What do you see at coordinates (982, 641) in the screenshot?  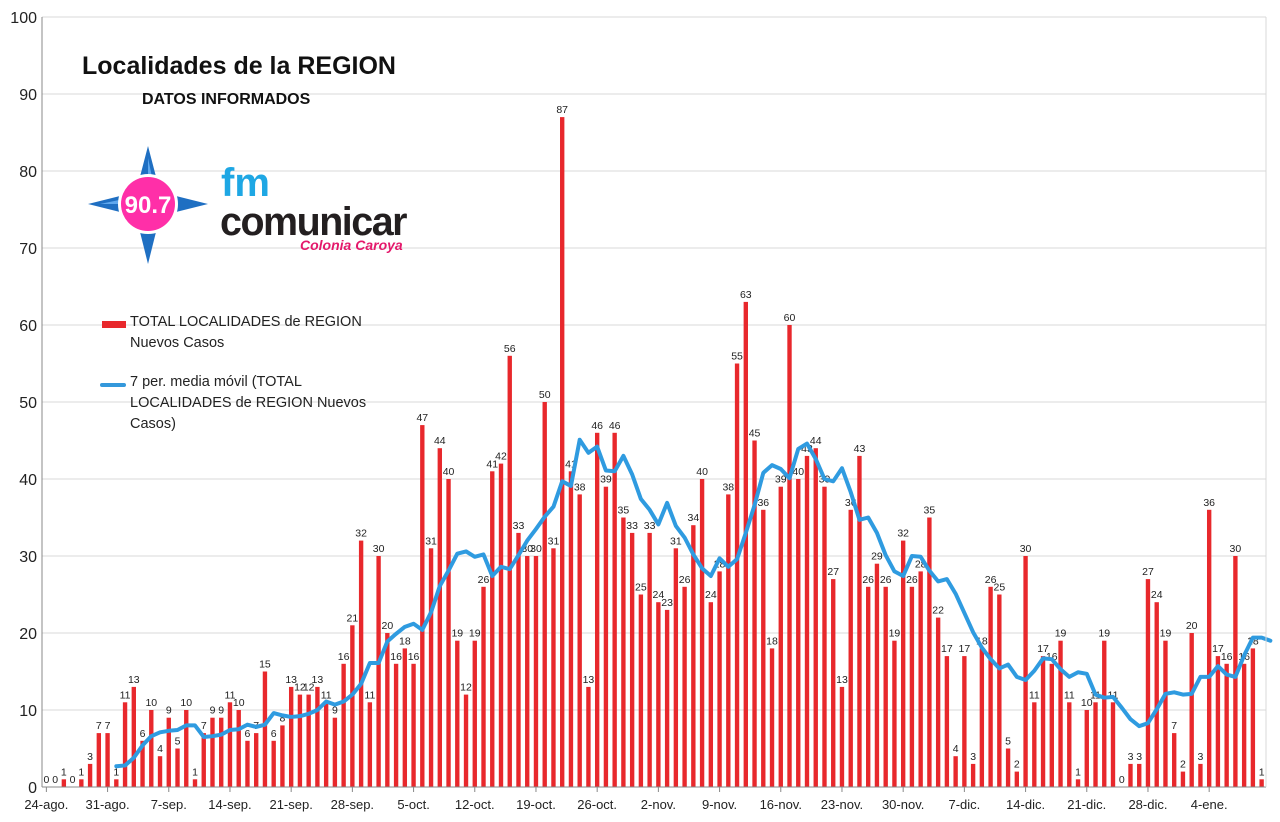 I see `bar-value-label: 18` at bounding box center [982, 641].